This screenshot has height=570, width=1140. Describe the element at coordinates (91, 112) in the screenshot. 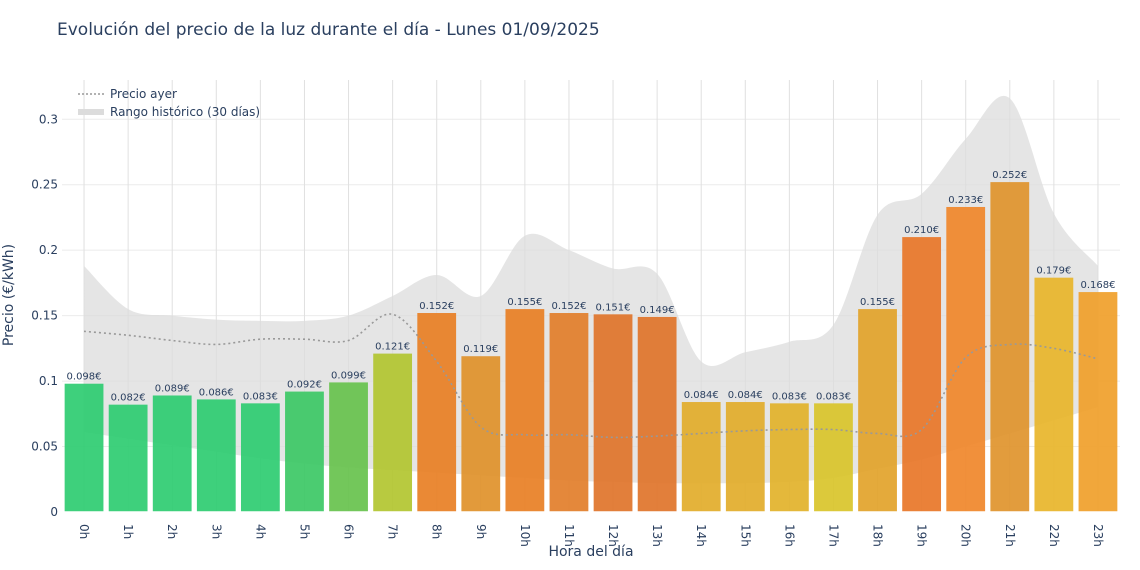

I see `legend-band-swatch` at that location.